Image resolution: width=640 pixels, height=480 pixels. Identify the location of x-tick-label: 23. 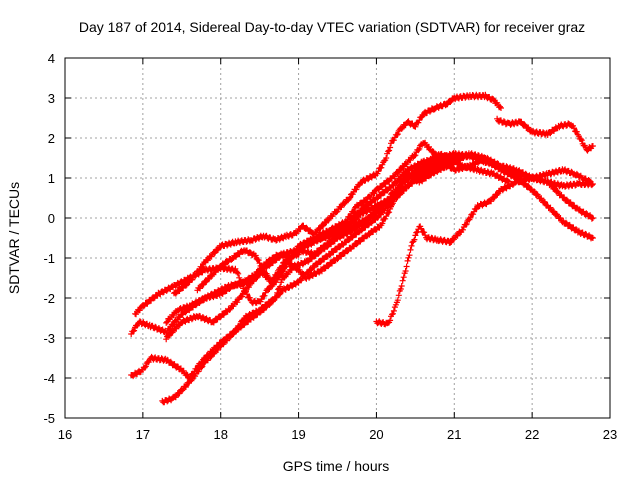
(610, 434).